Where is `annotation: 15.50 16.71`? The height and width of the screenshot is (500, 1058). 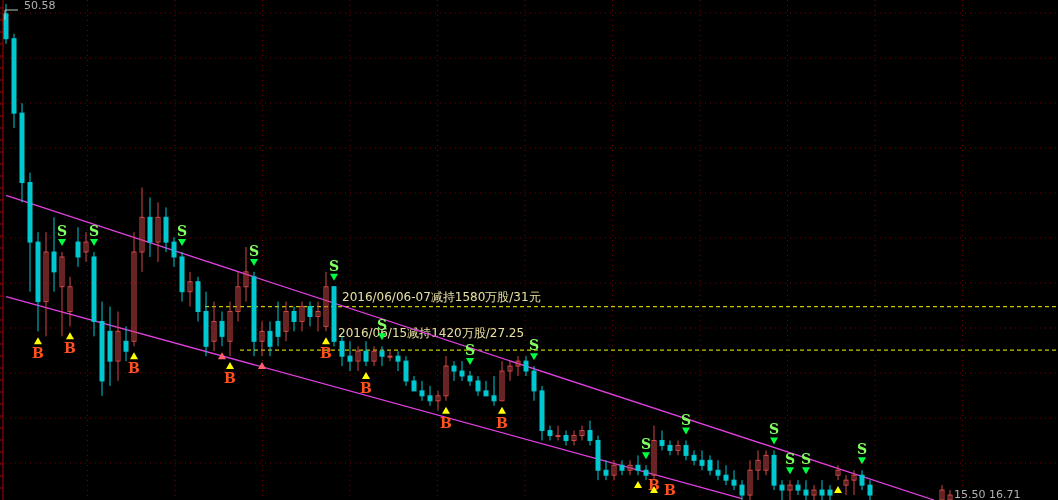 annotation: 15.50 16.71 is located at coordinates (987, 494).